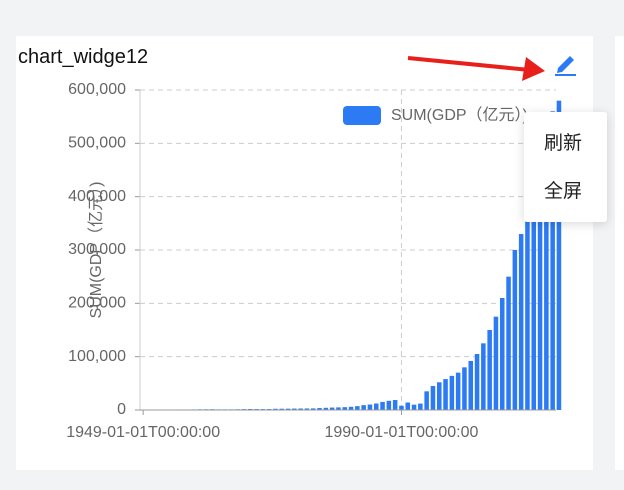  I want to click on menu-item: 刷新, so click(563, 143).